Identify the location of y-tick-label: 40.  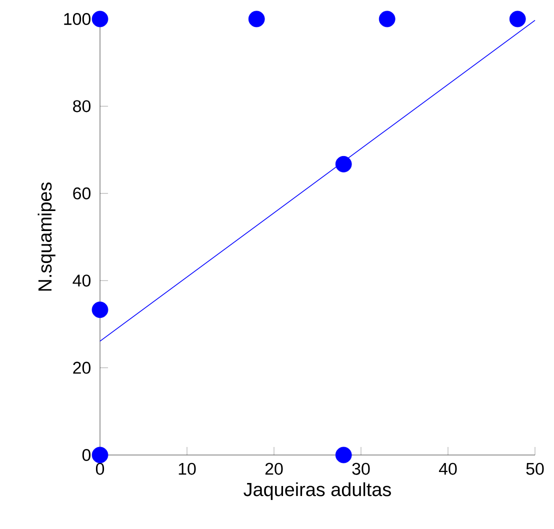
(81, 280).